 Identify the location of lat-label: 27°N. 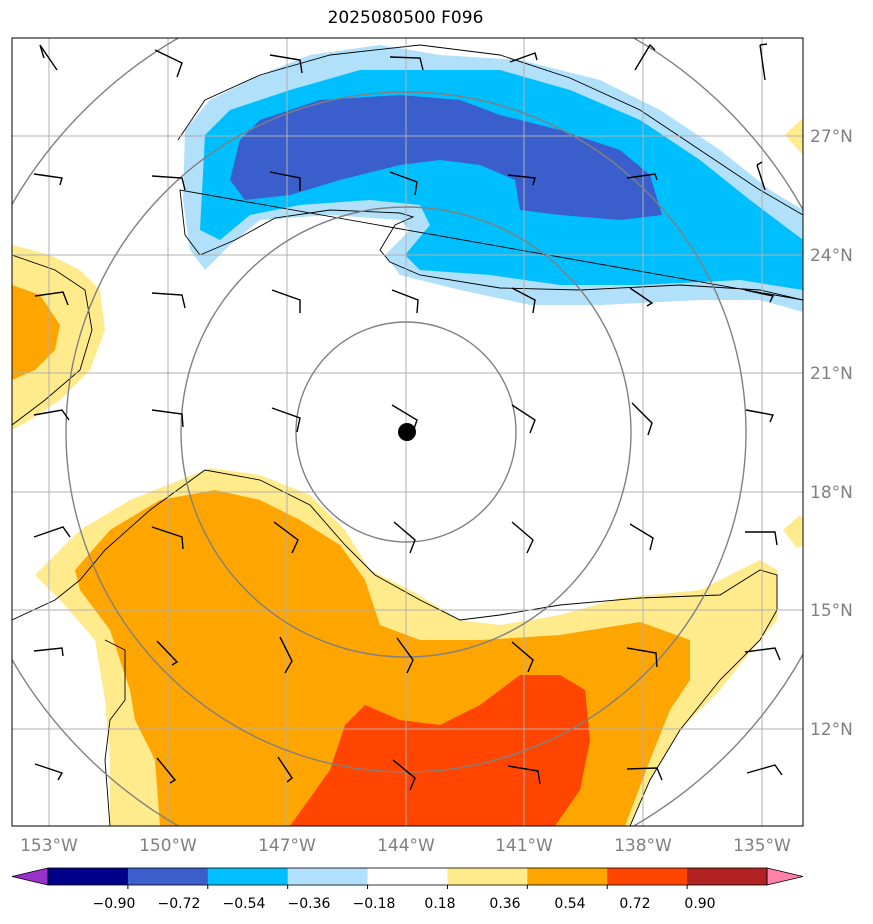
(831, 137).